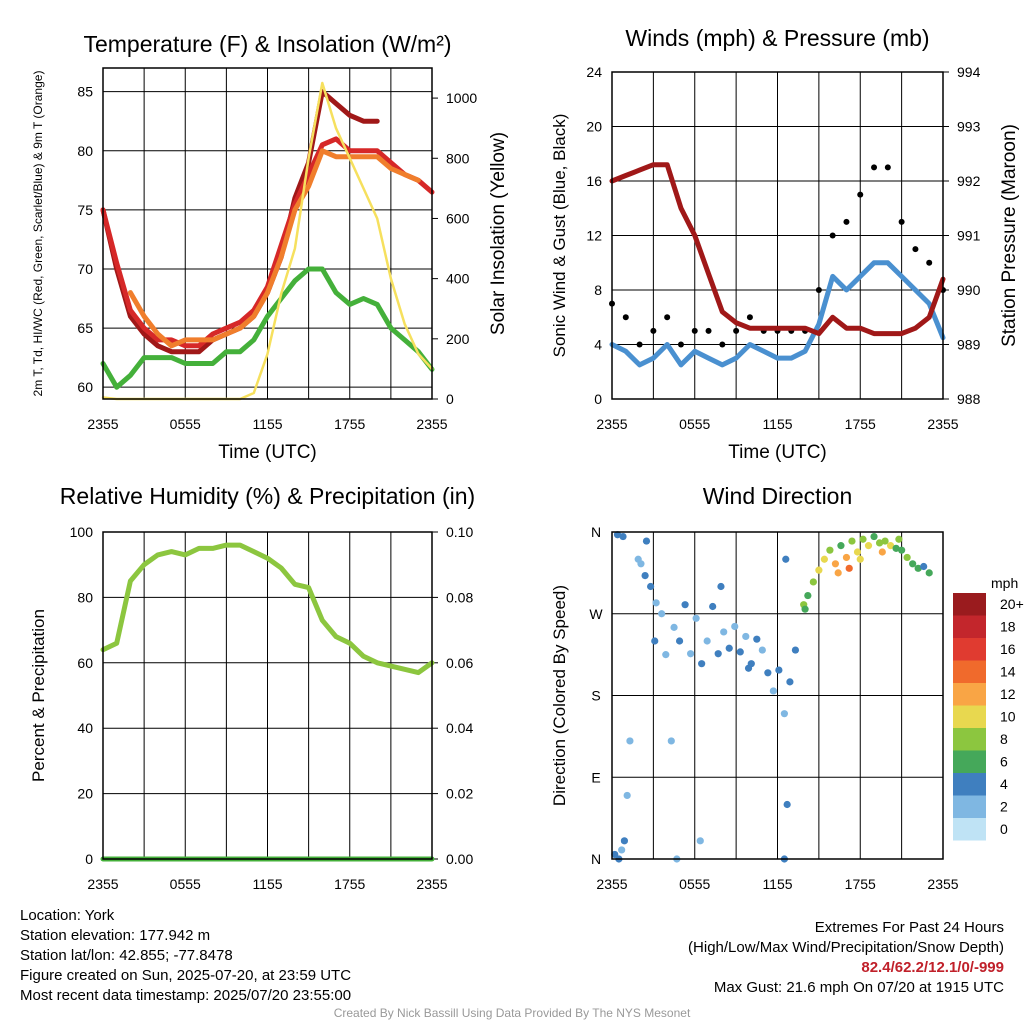 The image size is (1024, 1024). What do you see at coordinates (595, 696) in the screenshot?
I see `y-tick-label: S` at bounding box center [595, 696].